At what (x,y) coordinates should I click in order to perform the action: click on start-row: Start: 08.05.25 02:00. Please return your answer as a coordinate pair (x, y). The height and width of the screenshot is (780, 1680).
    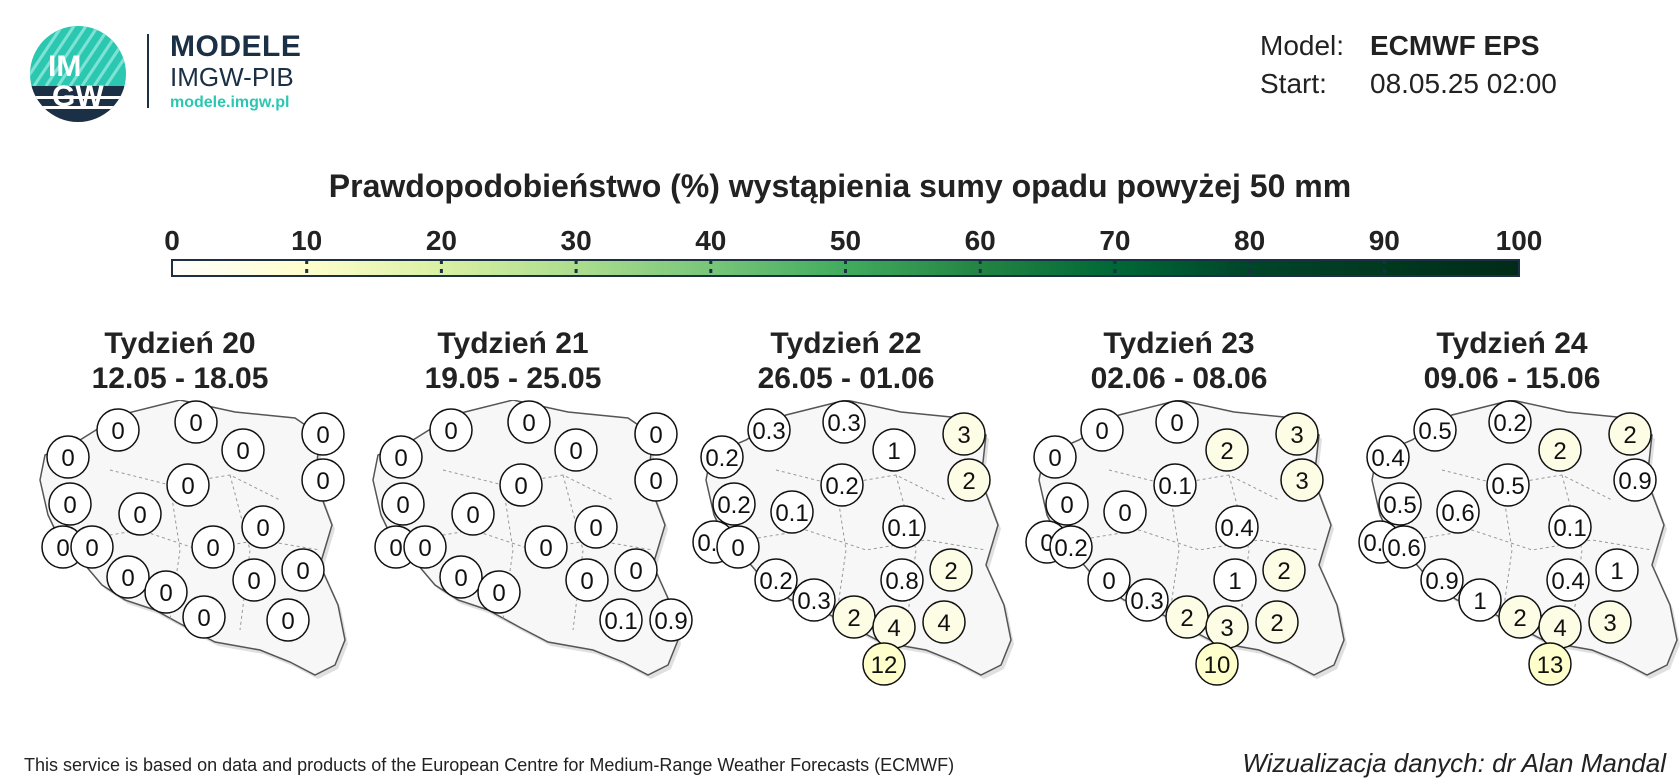
    Looking at the image, I should click on (1408, 87).